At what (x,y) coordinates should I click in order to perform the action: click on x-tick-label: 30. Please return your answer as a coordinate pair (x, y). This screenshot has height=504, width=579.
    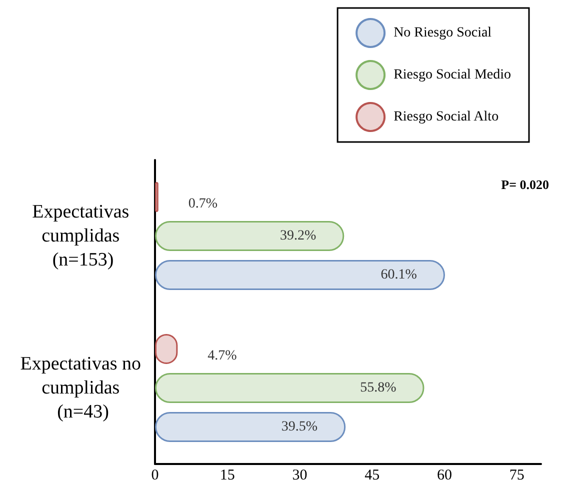
    Looking at the image, I should click on (300, 476).